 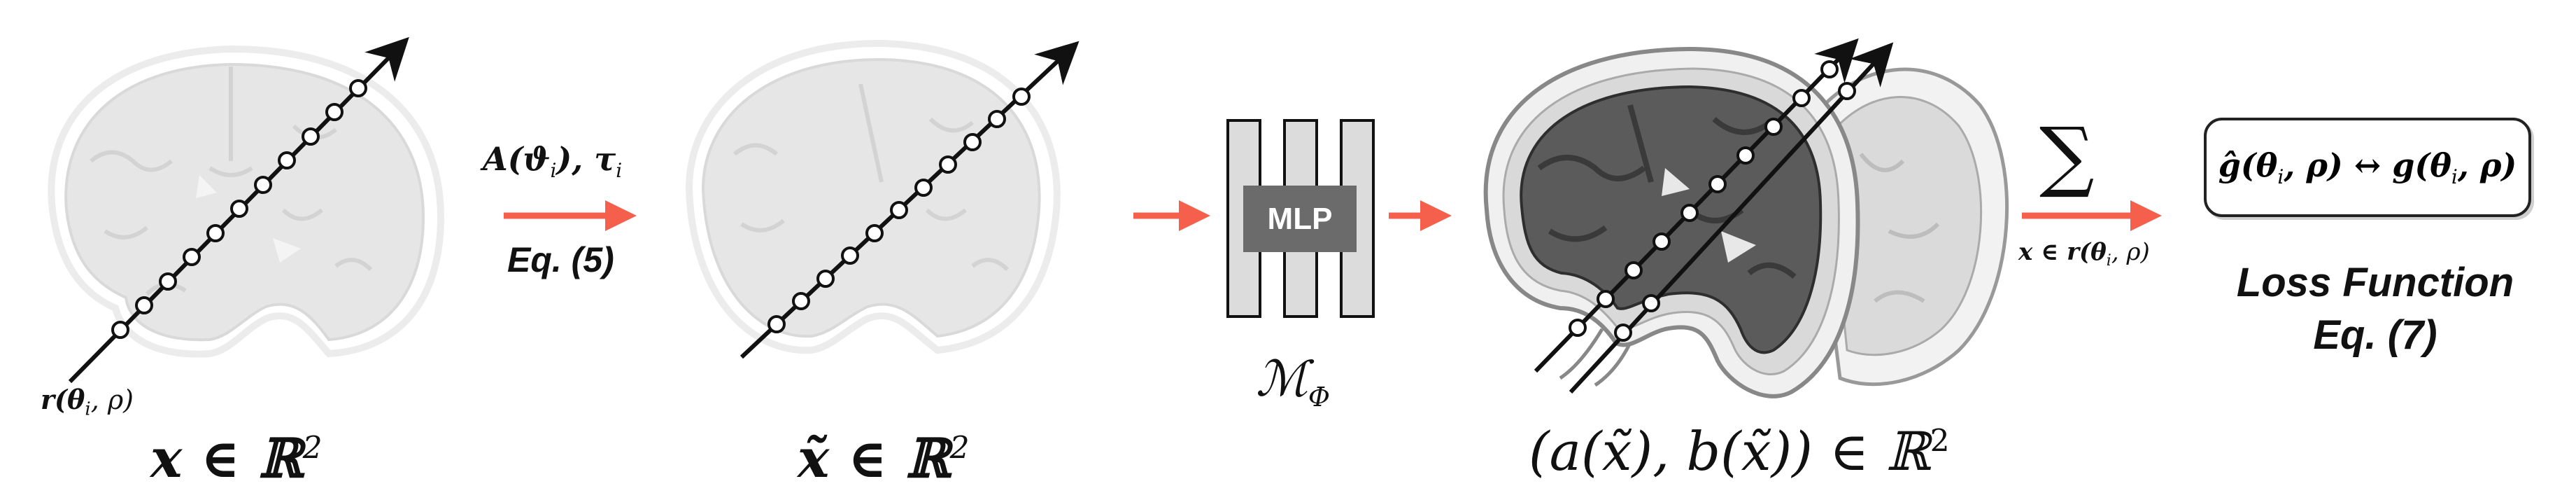 What do you see at coordinates (87, 402) in the screenshot?
I see `ray-label: r(θi, ρ)` at bounding box center [87, 402].